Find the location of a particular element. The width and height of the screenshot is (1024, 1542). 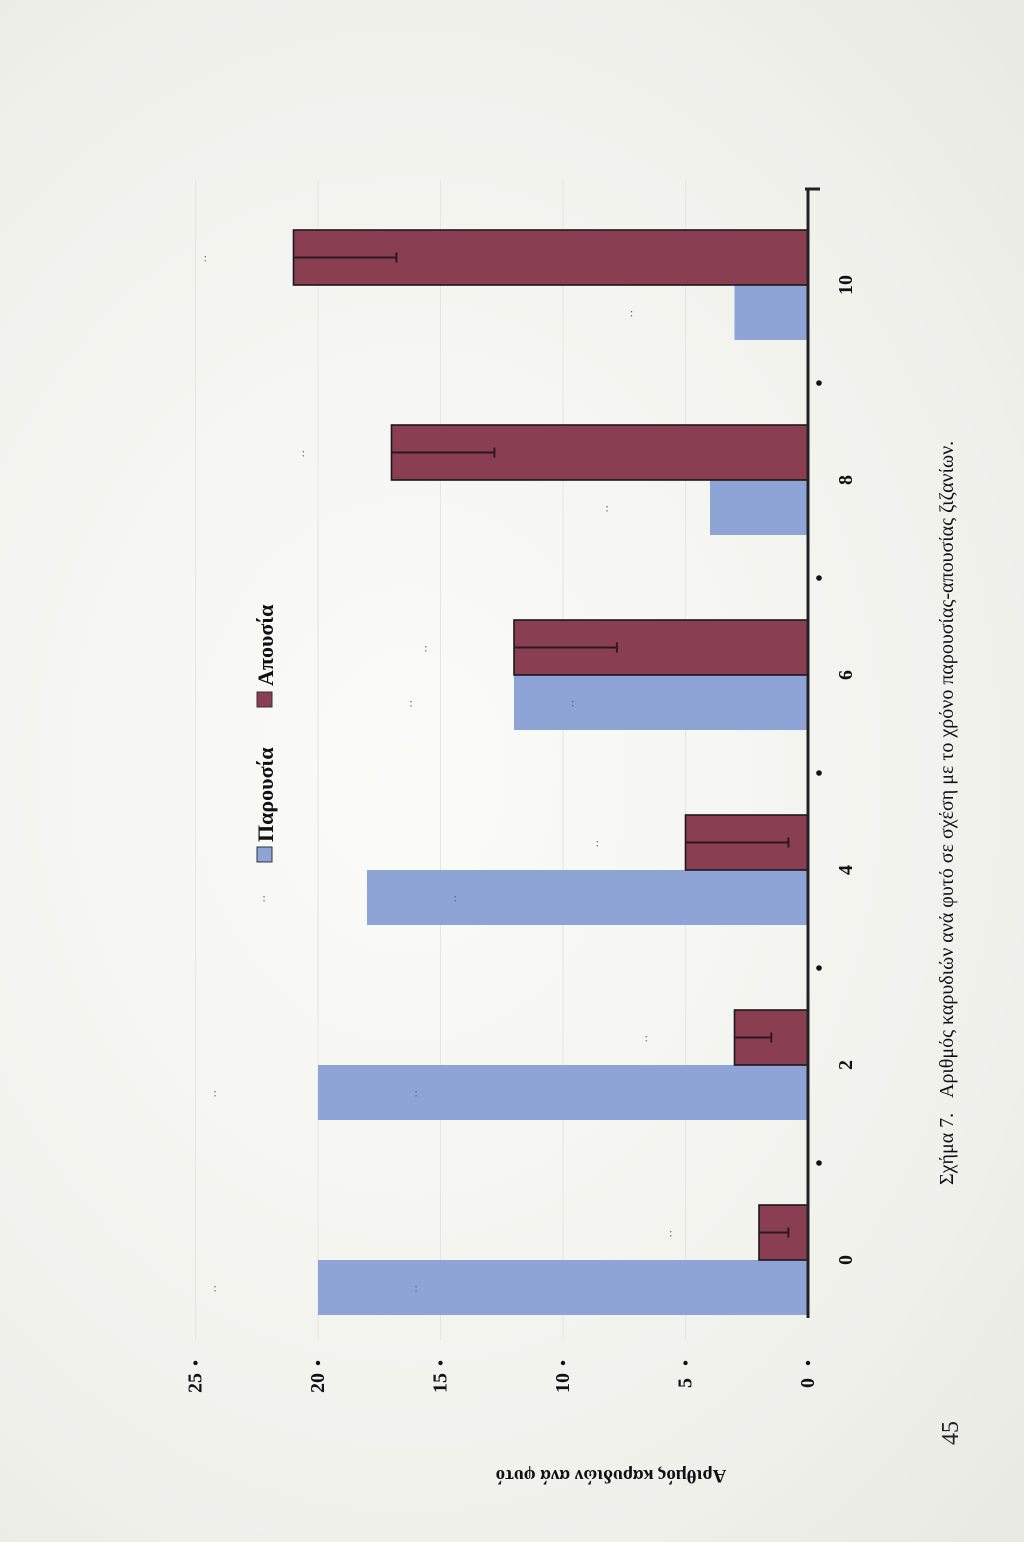

category-label: 8 is located at coordinates (846, 480).